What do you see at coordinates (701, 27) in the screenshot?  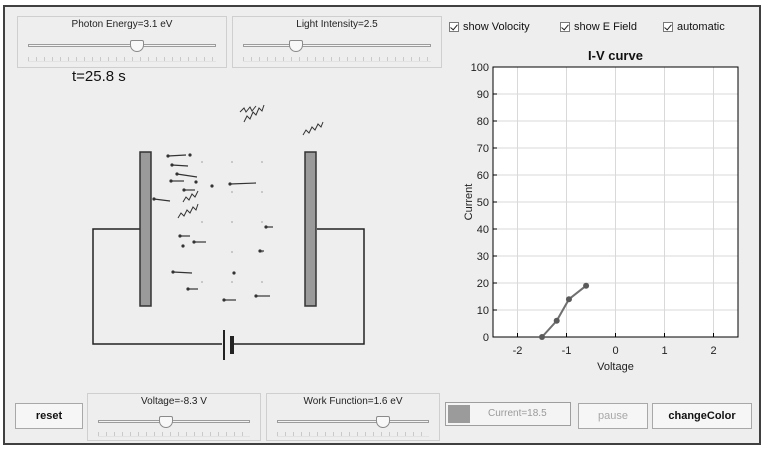 I see `checkbox-label: automatic` at bounding box center [701, 27].